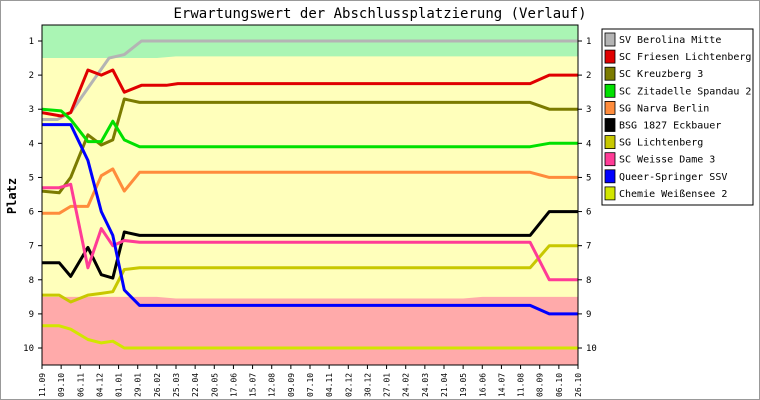  What do you see at coordinates (31, 178) in the screenshot?
I see `y-tick-label-left-5: 5` at bounding box center [31, 178].